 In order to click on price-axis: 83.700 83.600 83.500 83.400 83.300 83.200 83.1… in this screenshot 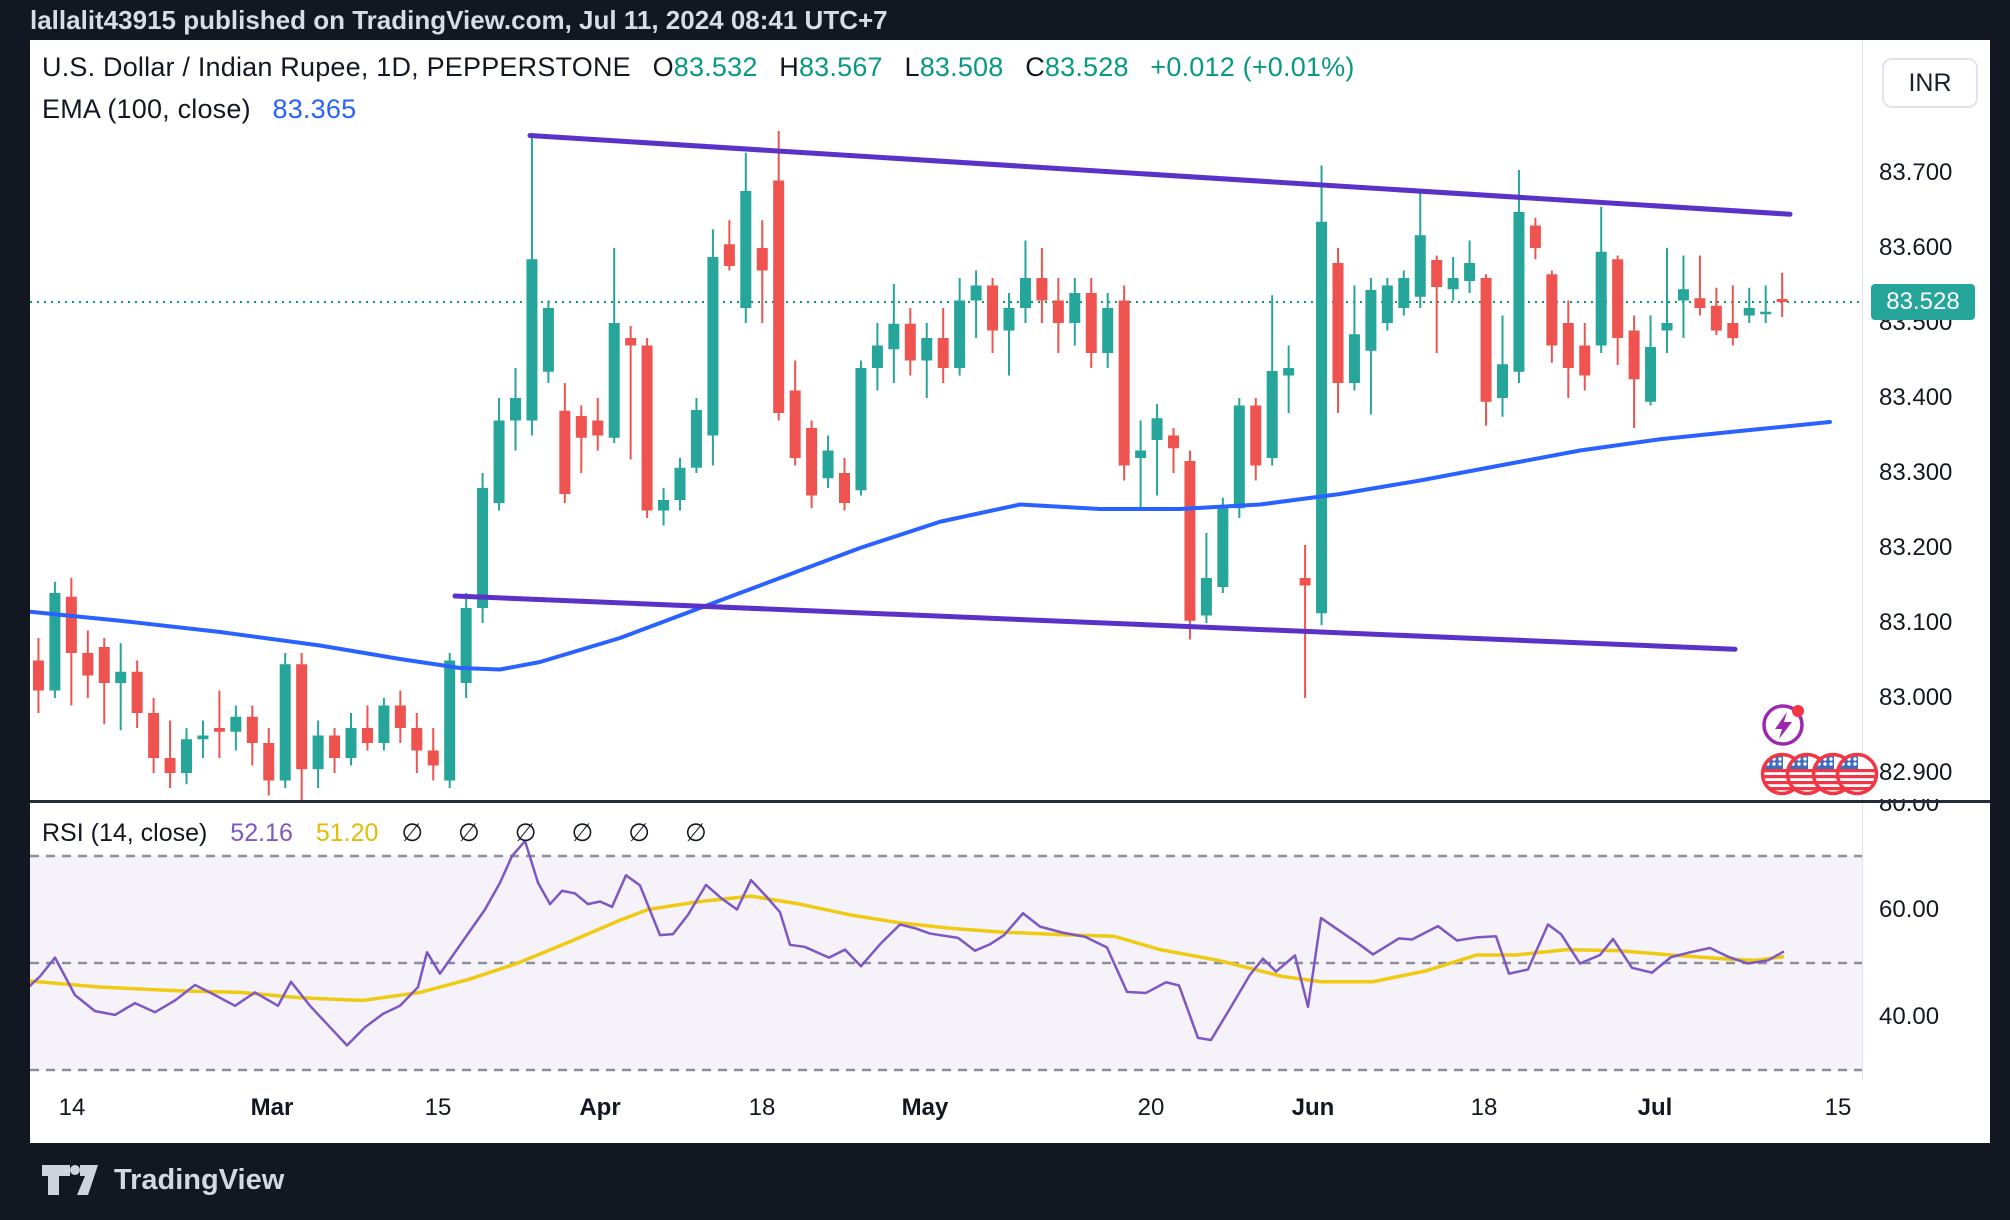, I will do `click(1926, 560)`.